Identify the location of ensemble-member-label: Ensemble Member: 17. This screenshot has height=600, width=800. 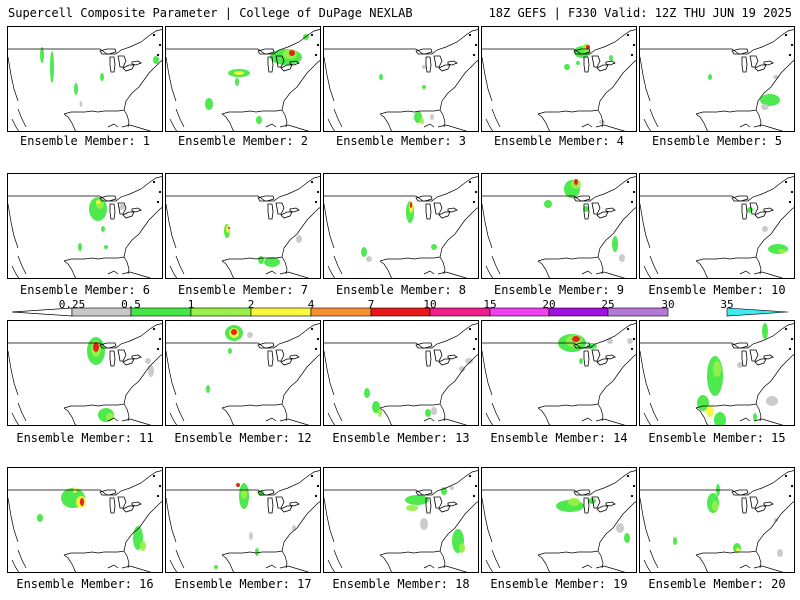
(243, 584).